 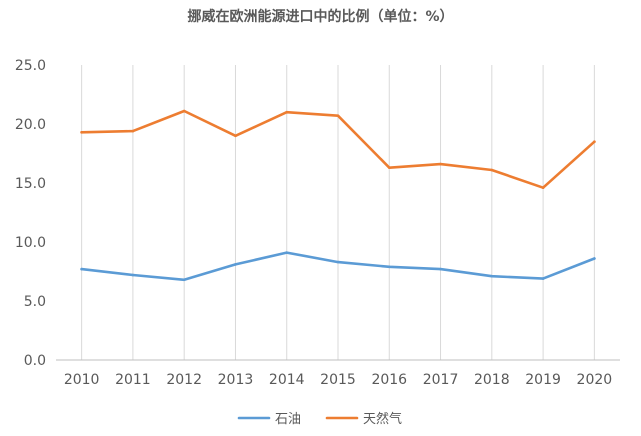 What do you see at coordinates (133, 380) in the screenshot?
I see `x-tick-label: 2011` at bounding box center [133, 380].